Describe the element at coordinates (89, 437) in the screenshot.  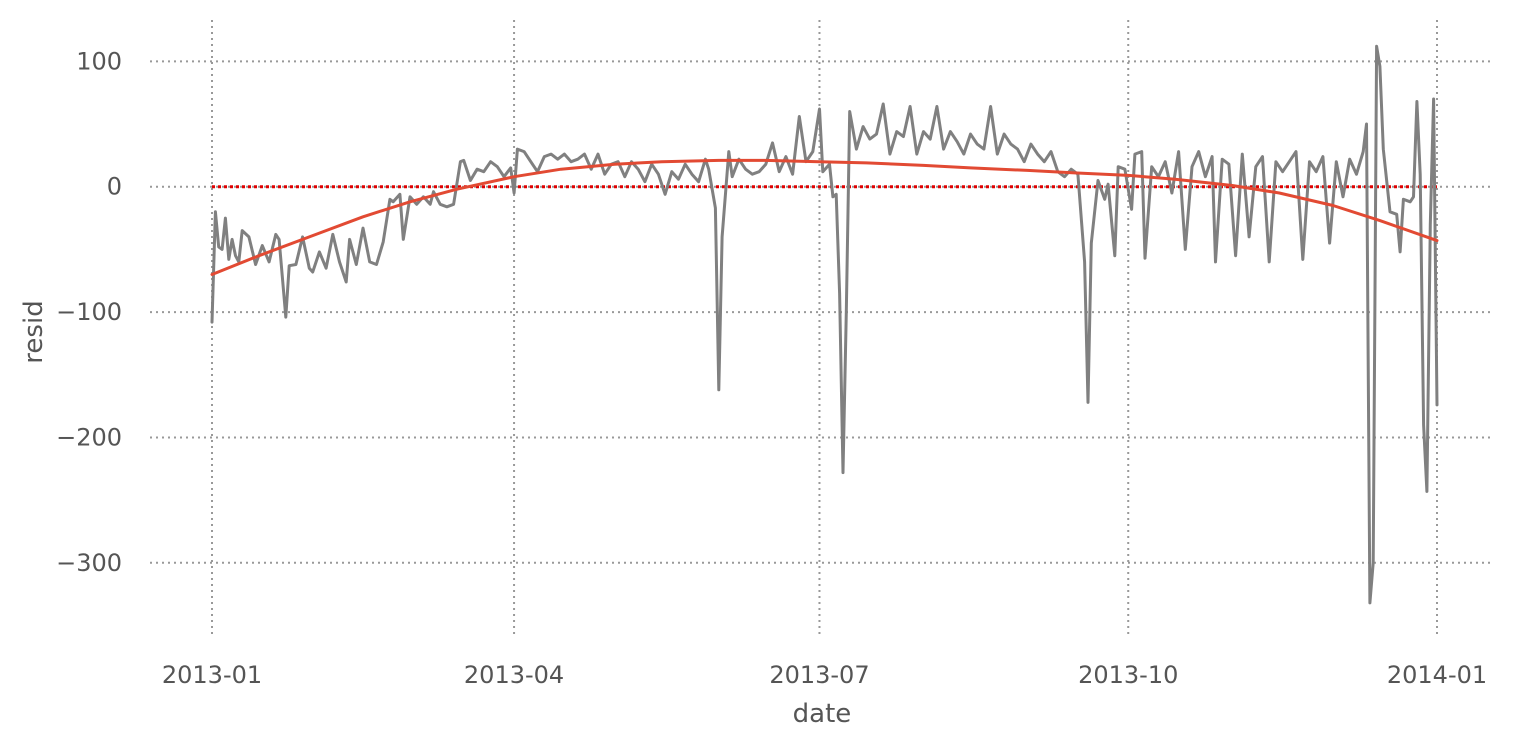
I see `y-tick-label: −200` at that location.